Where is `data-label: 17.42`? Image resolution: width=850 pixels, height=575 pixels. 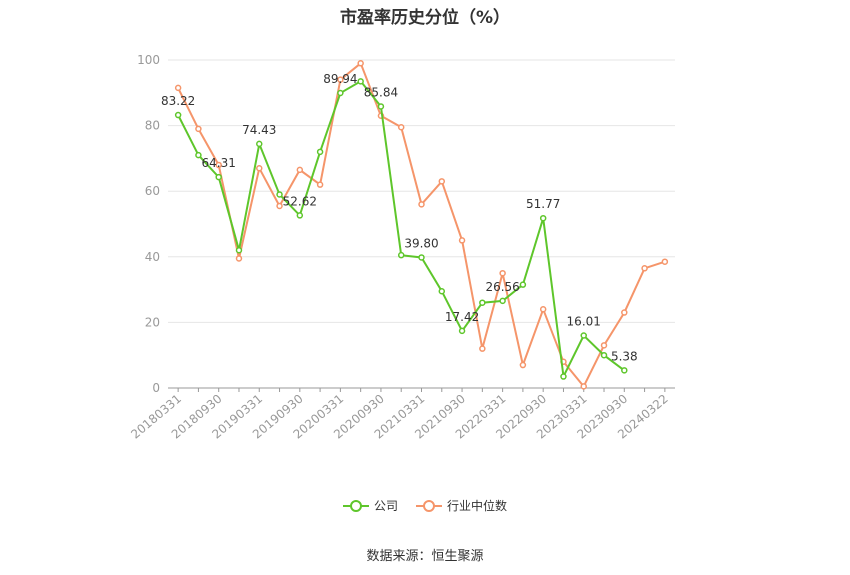
data-label: 17.42 is located at coordinates (462, 317).